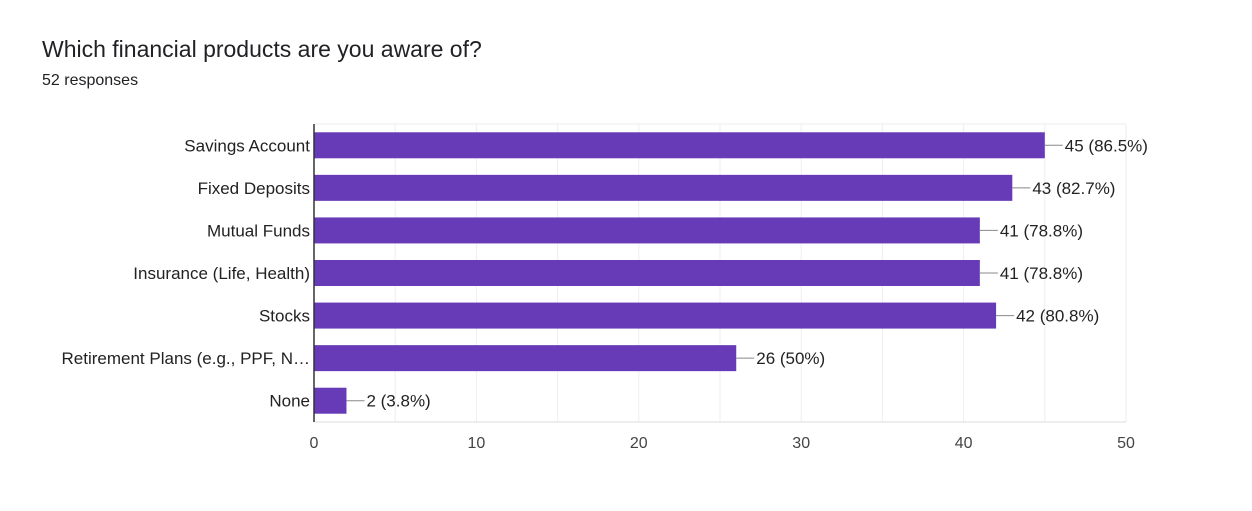 Image resolution: width=1252 pixels, height=511 pixels. I want to click on value-label: 42 (80.8%), so click(1057, 316).